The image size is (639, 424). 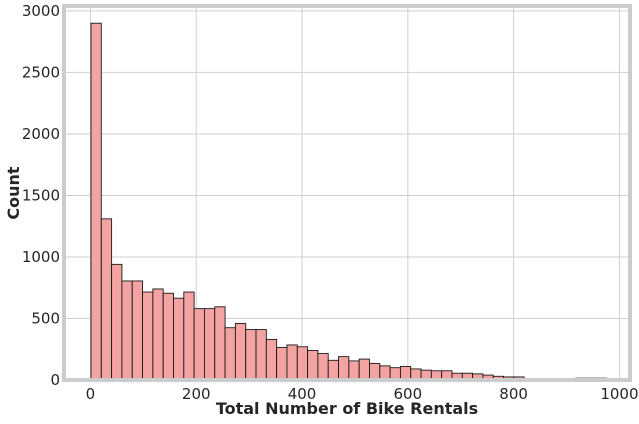 I want to click on x-tick-label: 0, so click(x=91, y=394).